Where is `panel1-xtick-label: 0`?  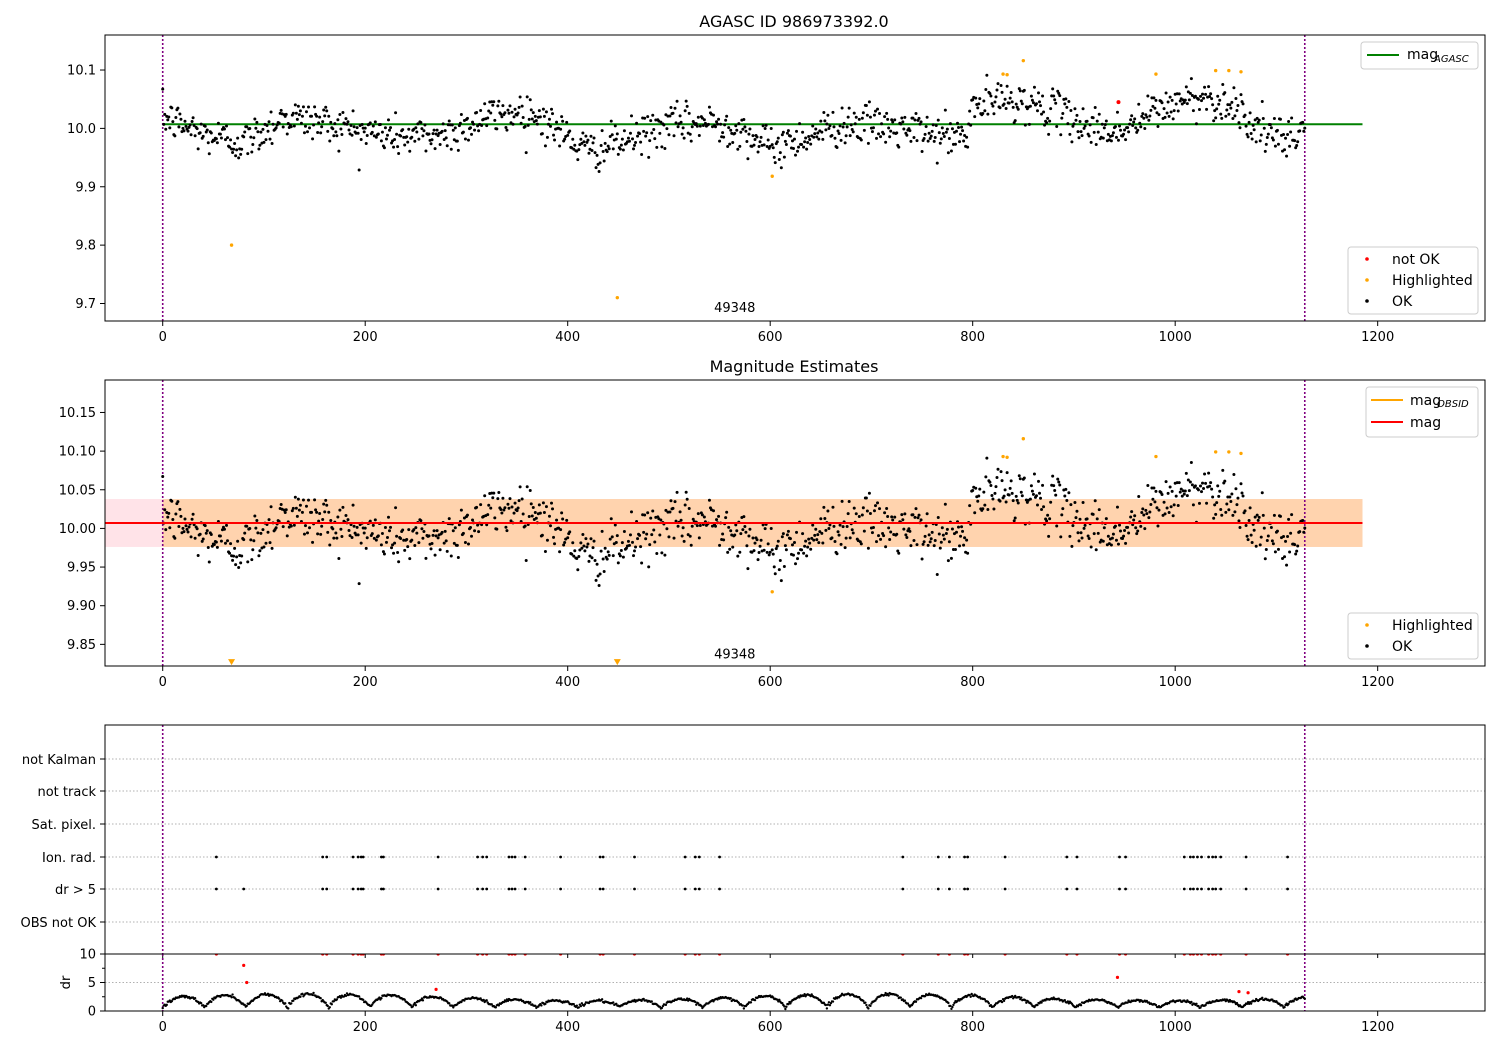 panel1-xtick-label: 0 is located at coordinates (163, 337).